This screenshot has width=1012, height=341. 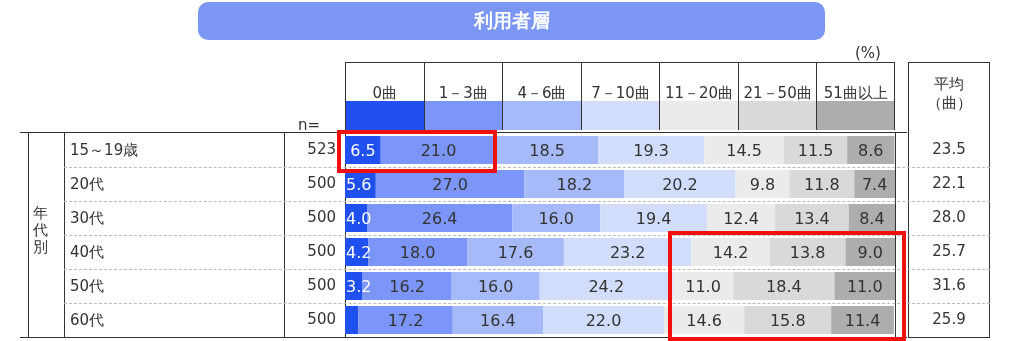 What do you see at coordinates (363, 150) in the screenshot?
I see `data-label: 6.5` at bounding box center [363, 150].